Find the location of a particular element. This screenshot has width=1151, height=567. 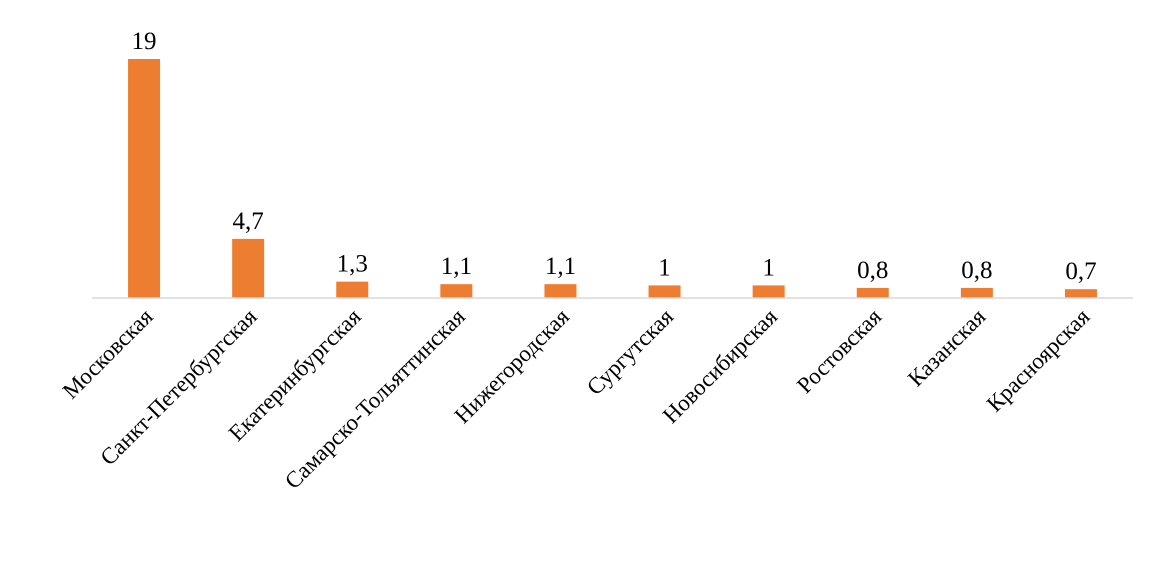

data-label-9: 0,8 is located at coordinates (976, 270).